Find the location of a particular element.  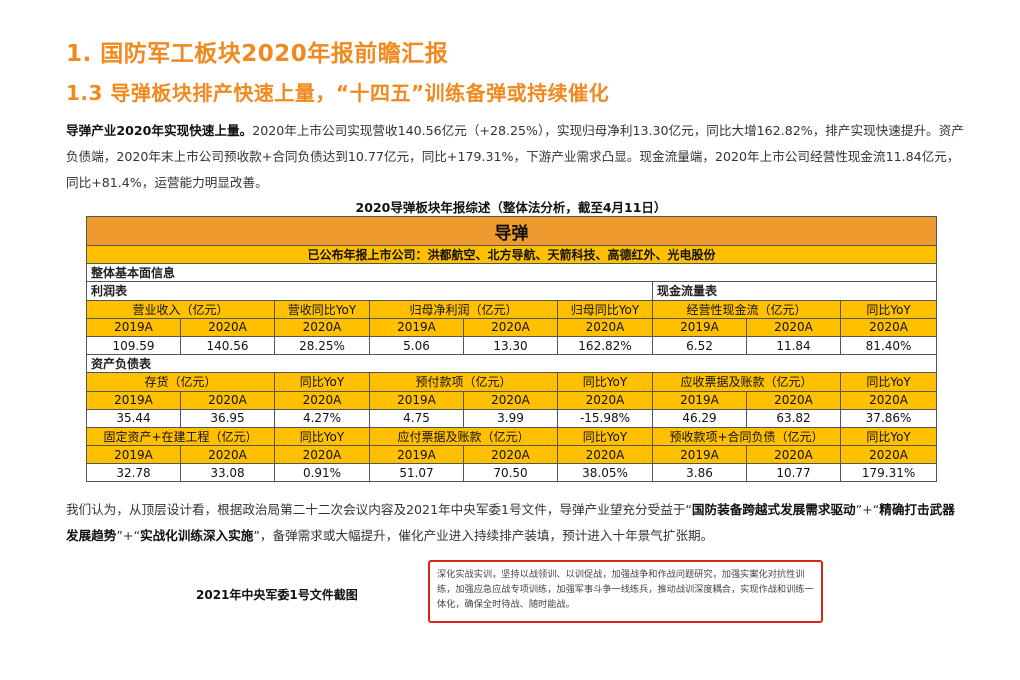

value-cell: 3.99 is located at coordinates (510, 418).